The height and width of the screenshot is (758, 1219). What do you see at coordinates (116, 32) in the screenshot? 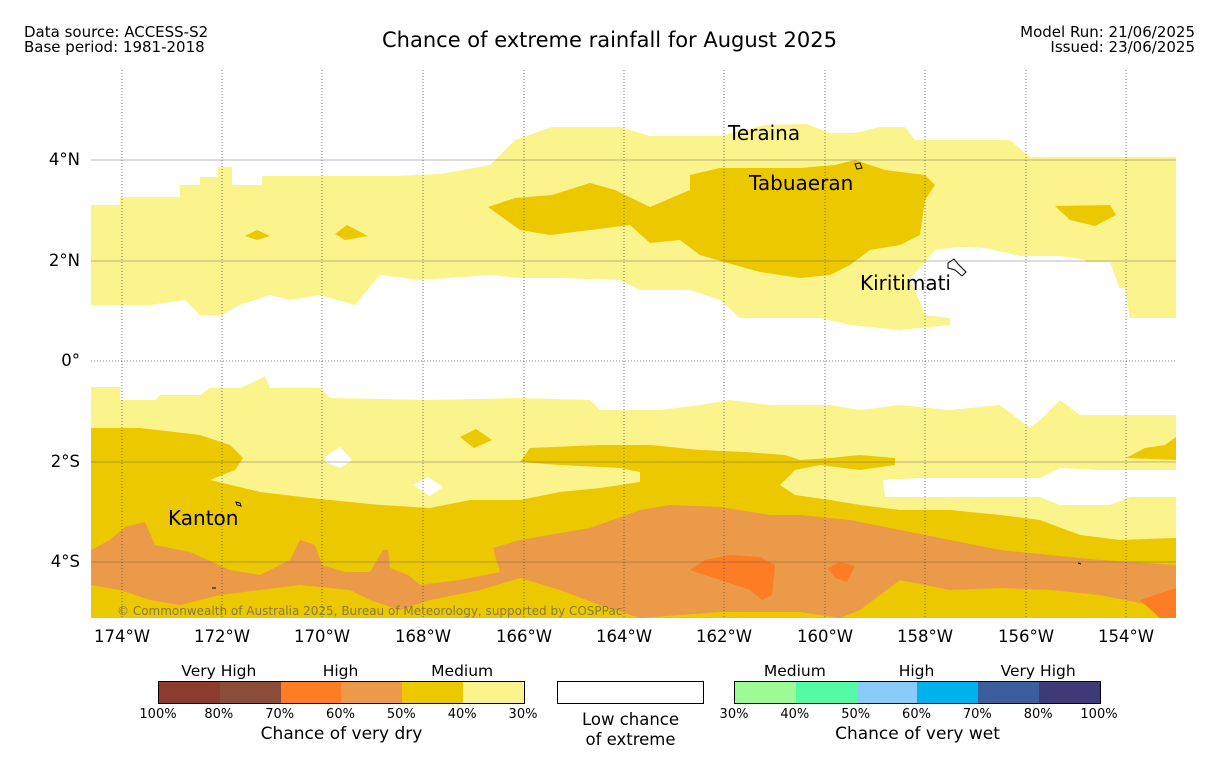
I see `data-source-text: Data source: ACCESS-S2` at bounding box center [116, 32].